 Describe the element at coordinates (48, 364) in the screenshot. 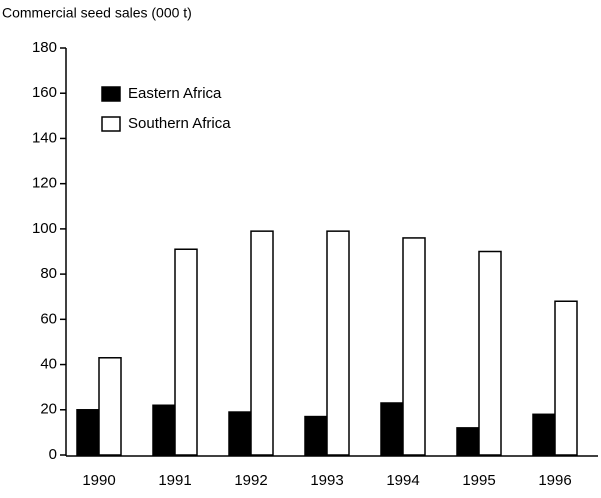

I see `y-tick-label: 40` at that location.